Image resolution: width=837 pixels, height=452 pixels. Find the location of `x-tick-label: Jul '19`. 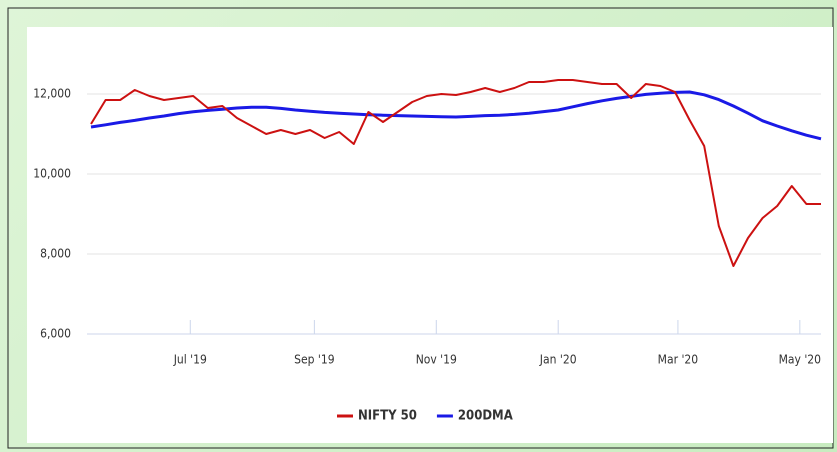

x-tick-label: Jul '19 is located at coordinates (190, 360).